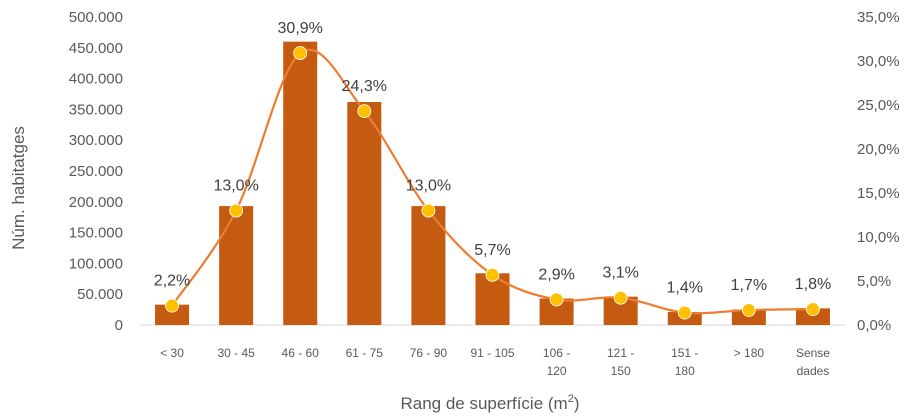 This screenshot has width=921, height=417. I want to click on x-tick-label: 30 - 45, so click(236, 353).